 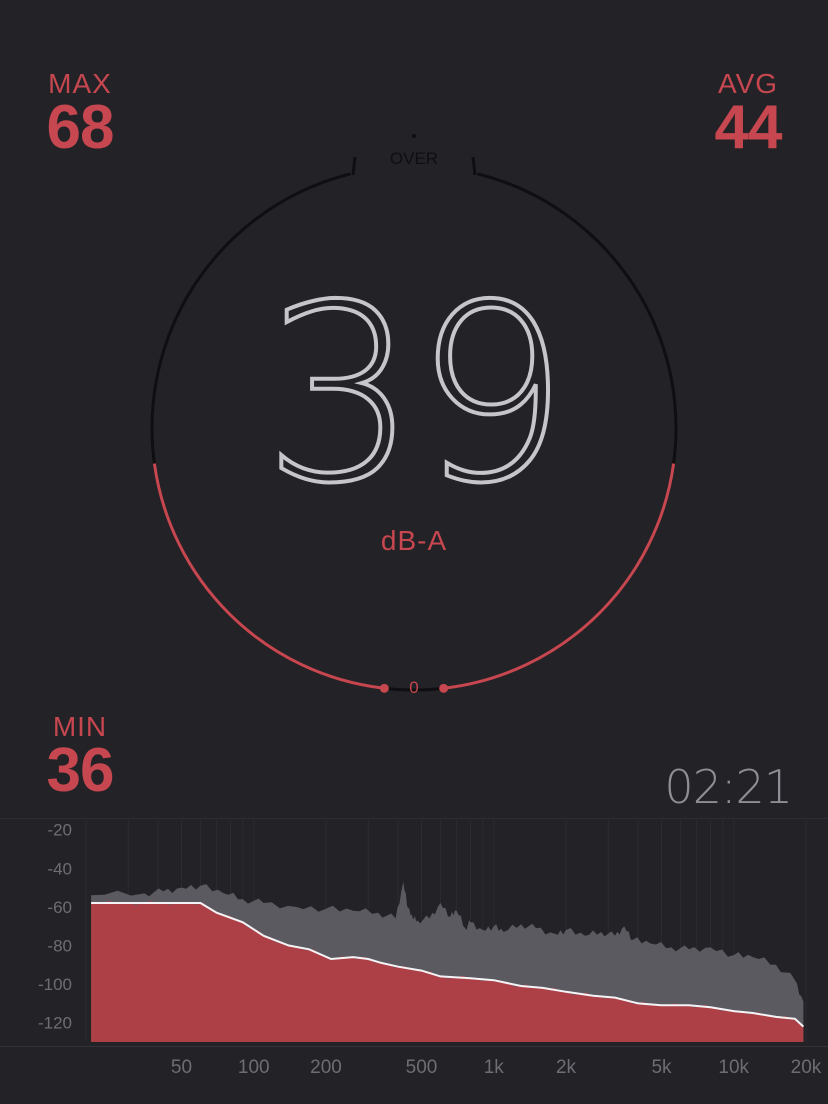 I want to click on y-tick-label: -120, so click(x=55, y=1023).